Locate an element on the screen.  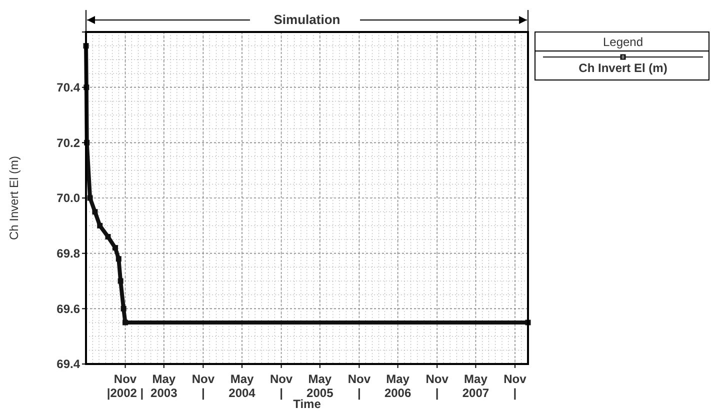
y-tick-label: 70.2 is located at coordinates (68, 143).